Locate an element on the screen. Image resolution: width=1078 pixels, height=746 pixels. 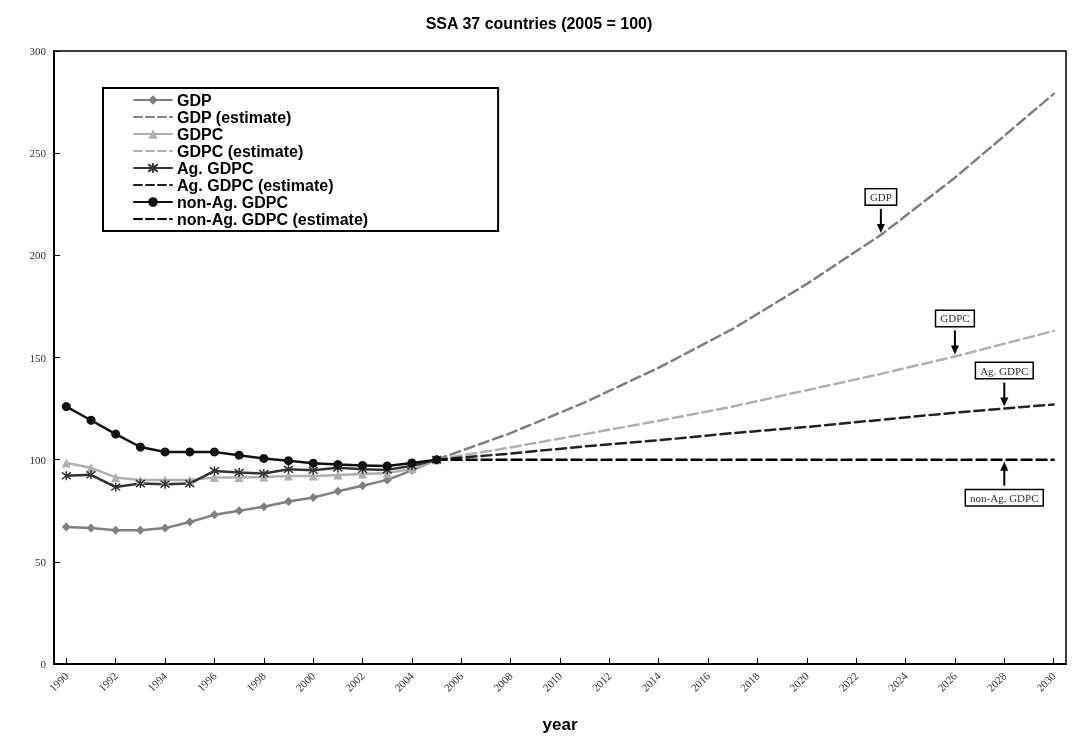
legend-label: GDPC (estimate) is located at coordinates (240, 151).